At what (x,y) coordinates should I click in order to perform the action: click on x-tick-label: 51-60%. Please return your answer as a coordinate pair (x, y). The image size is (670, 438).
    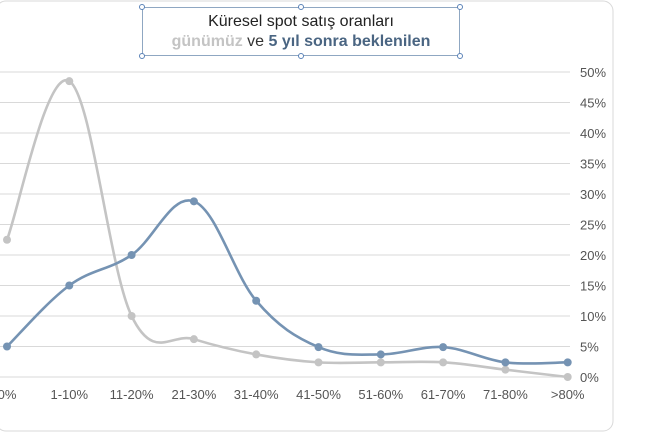
    Looking at the image, I should click on (380, 394).